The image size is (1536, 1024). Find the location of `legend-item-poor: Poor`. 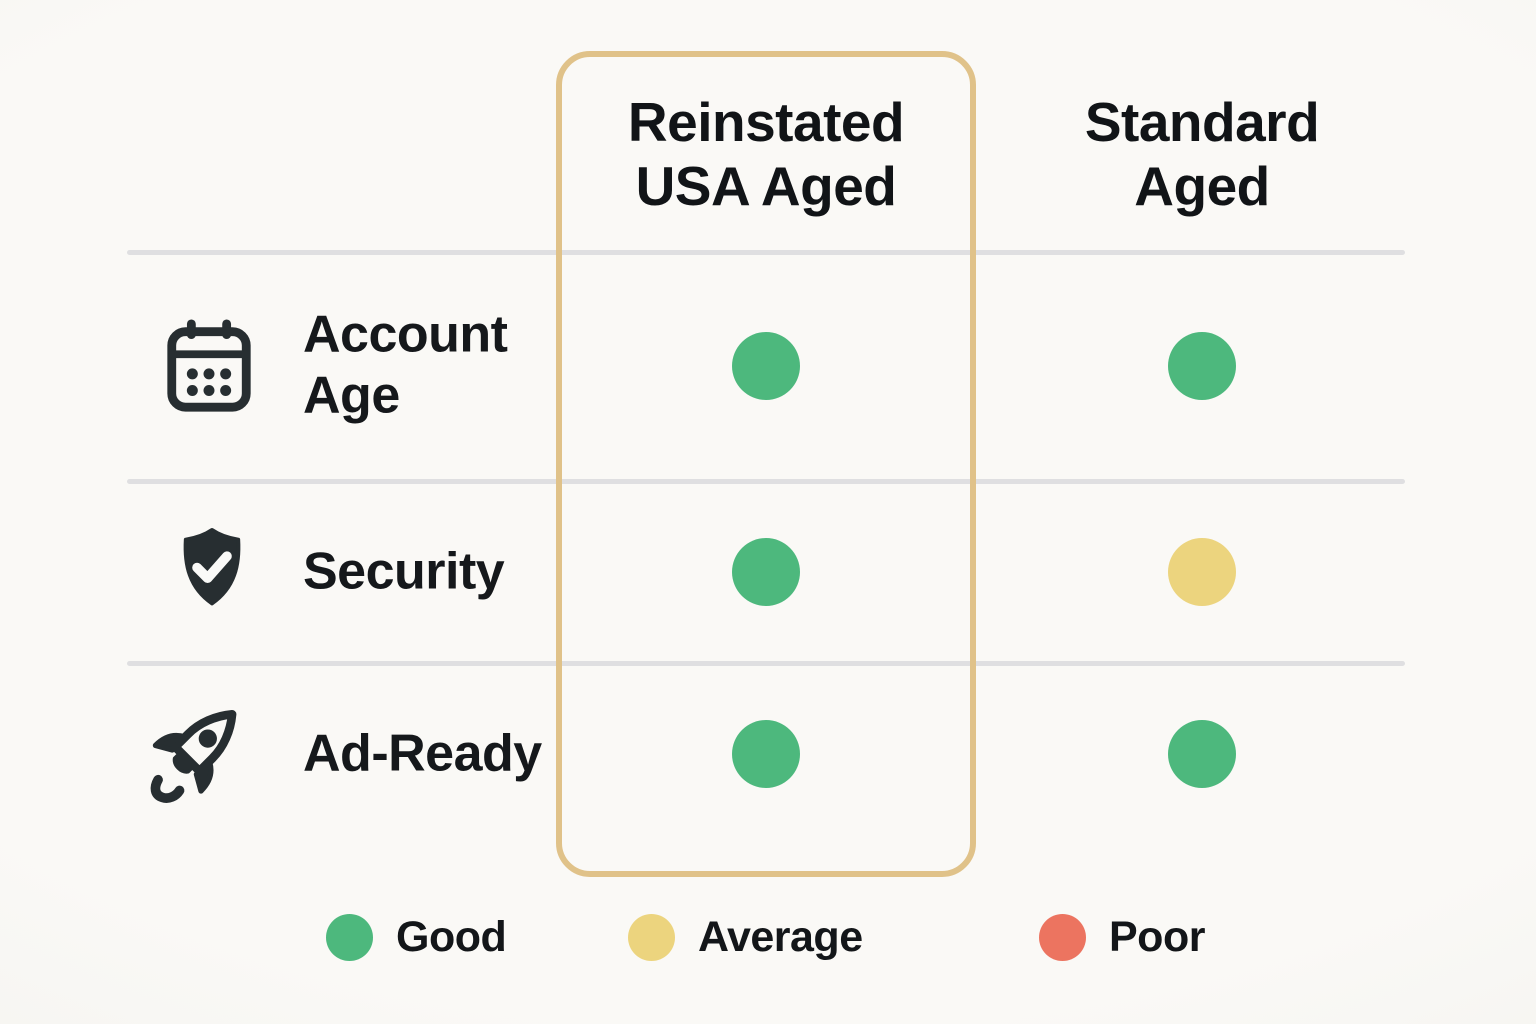

legend-item-poor: Poor is located at coordinates (1122, 937).